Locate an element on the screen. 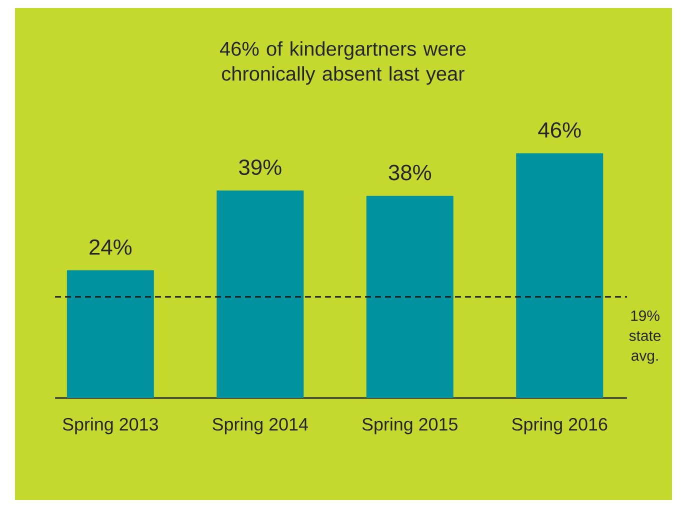 The width and height of the screenshot is (687, 506). data-label: 24% is located at coordinates (111, 247).